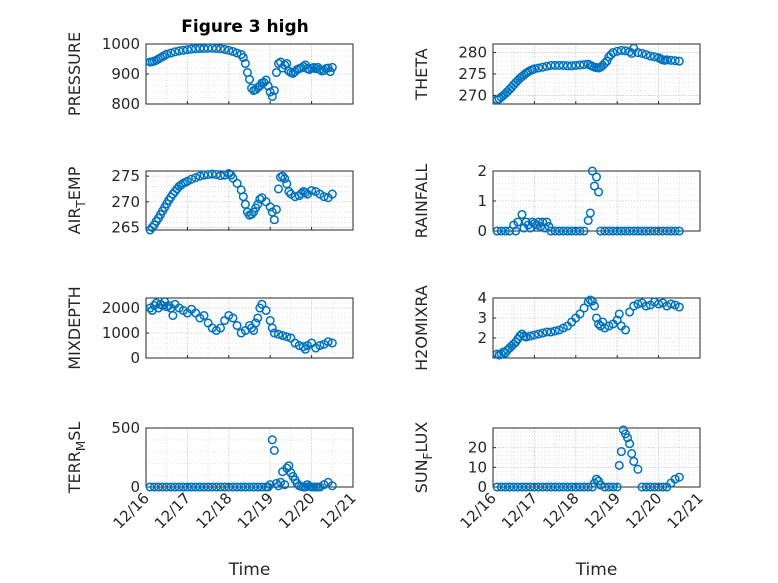  Describe the element at coordinates (477, 467) in the screenshot. I see `y-tick-label: 10` at that location.